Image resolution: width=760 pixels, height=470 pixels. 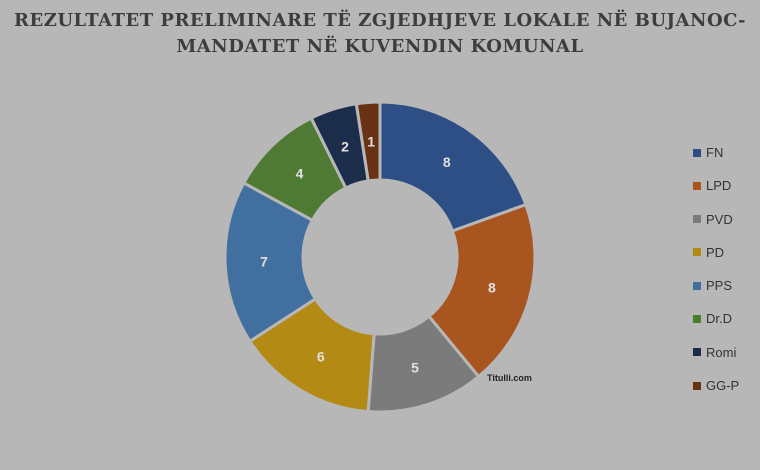 What do you see at coordinates (345, 146) in the screenshot?
I see `data-label-romi: 2` at bounding box center [345, 146].